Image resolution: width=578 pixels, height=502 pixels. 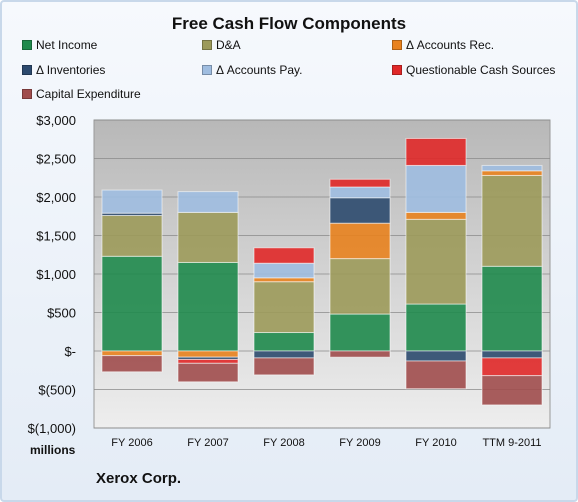 What do you see at coordinates (283, 443) in the screenshot?
I see `x-tick-label: FY 2008` at bounding box center [283, 443].